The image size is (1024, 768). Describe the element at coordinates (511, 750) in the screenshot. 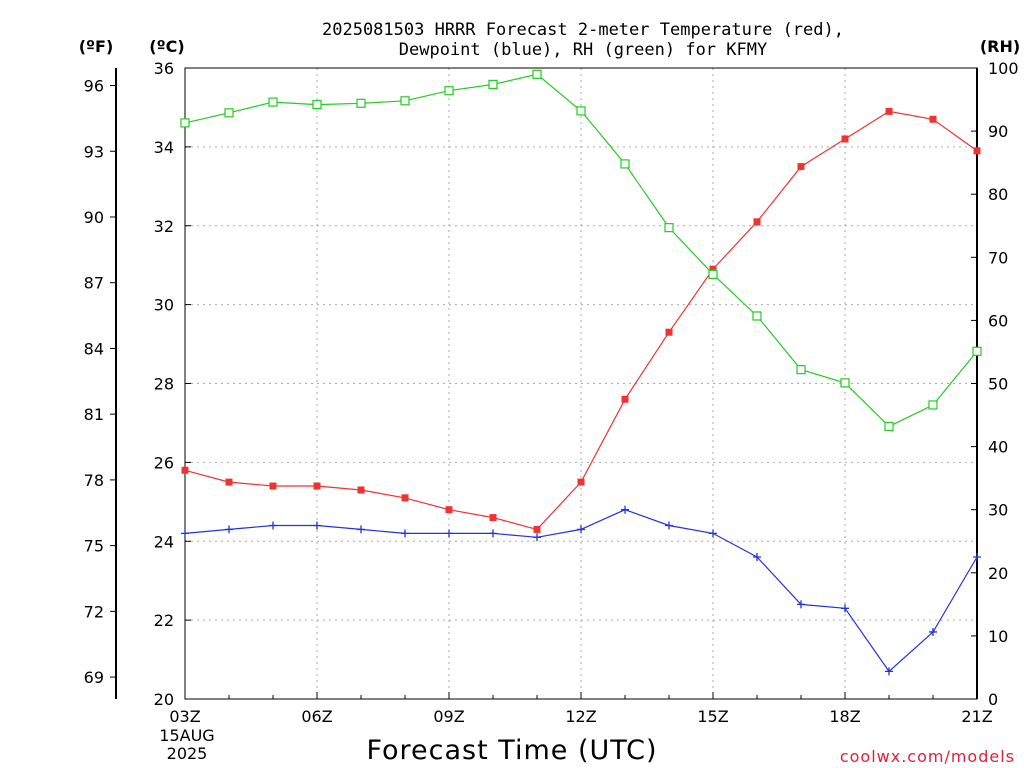

I see `x-axis-title: Forecast Time (UTC)` at that location.